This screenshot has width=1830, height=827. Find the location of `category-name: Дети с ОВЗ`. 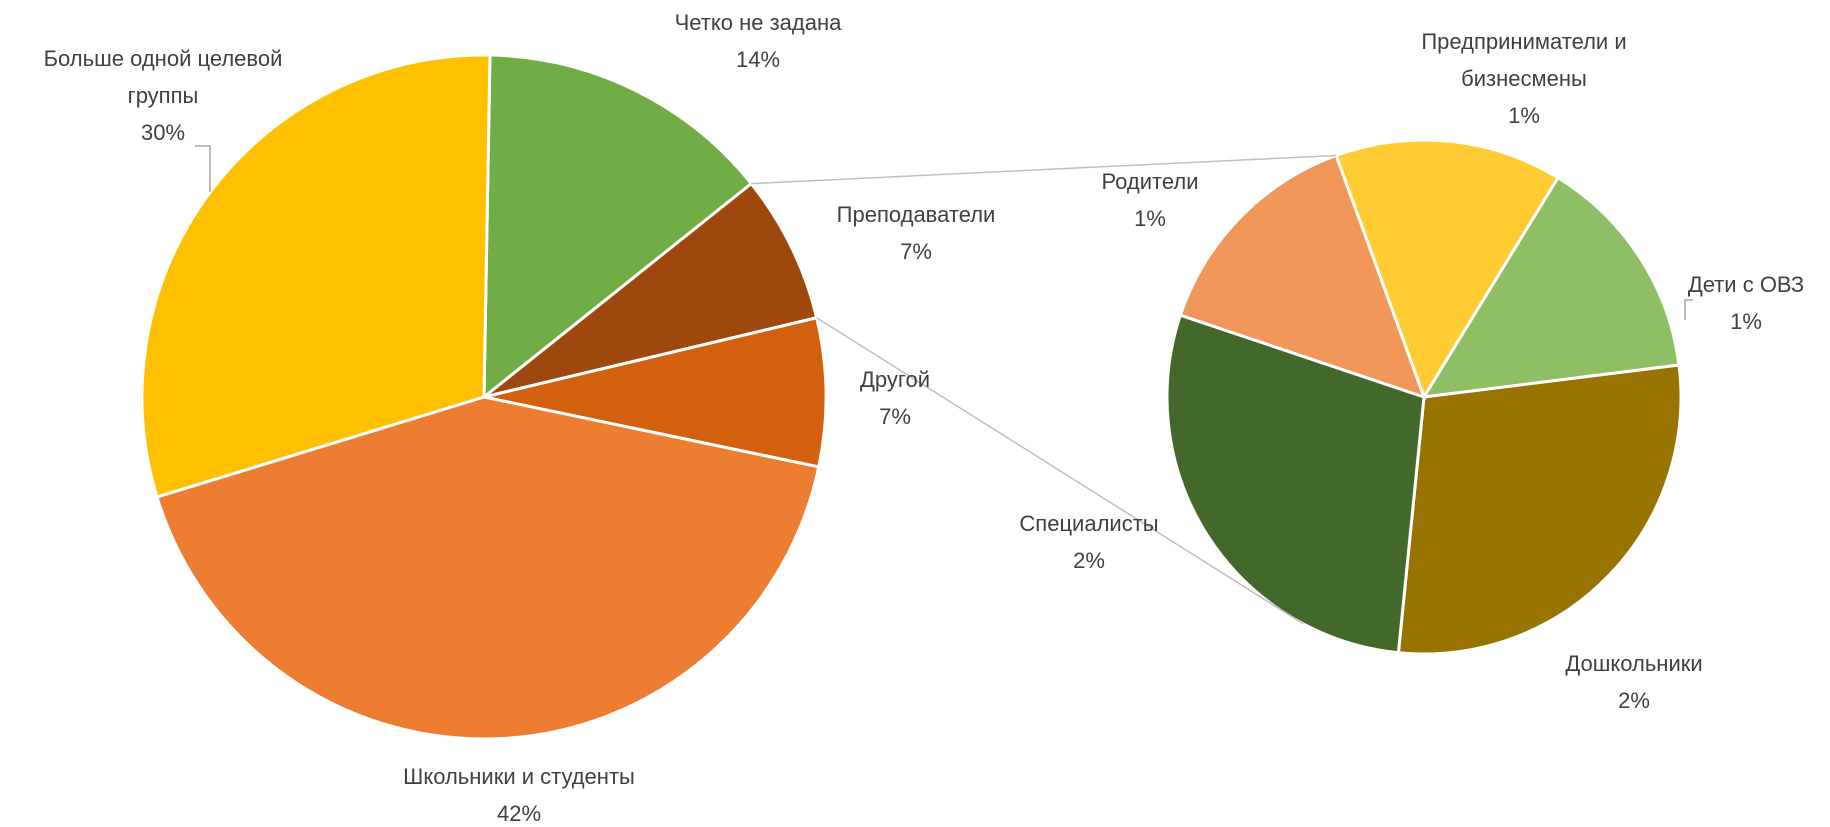

category-name: Дети с ОВЗ is located at coordinates (1746, 284).